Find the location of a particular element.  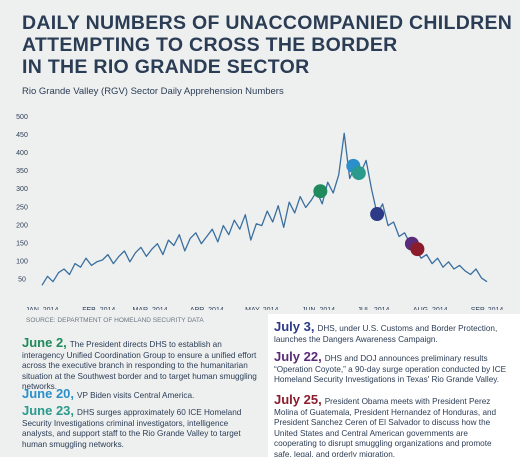

x-tick-label: SEP, 2014 is located at coordinates (487, 308).